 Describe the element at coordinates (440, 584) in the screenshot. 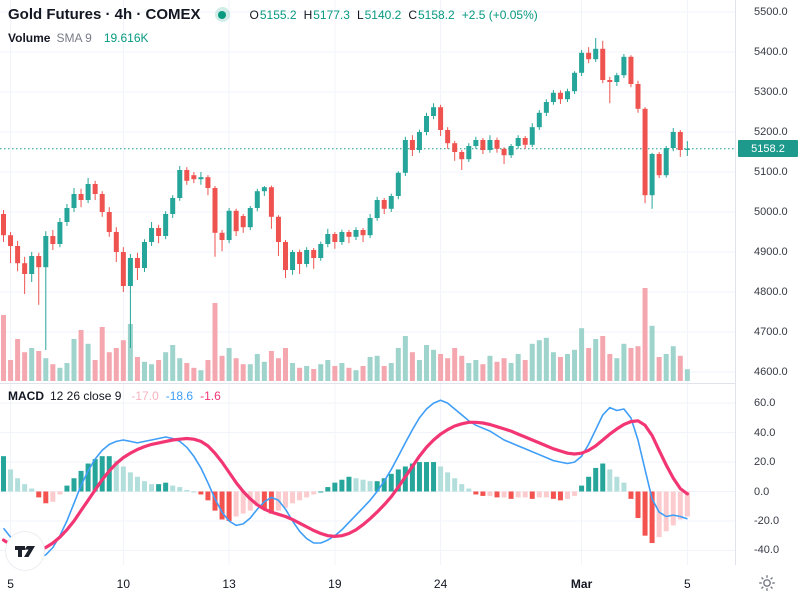

I see `time-axis-label: 24` at that location.